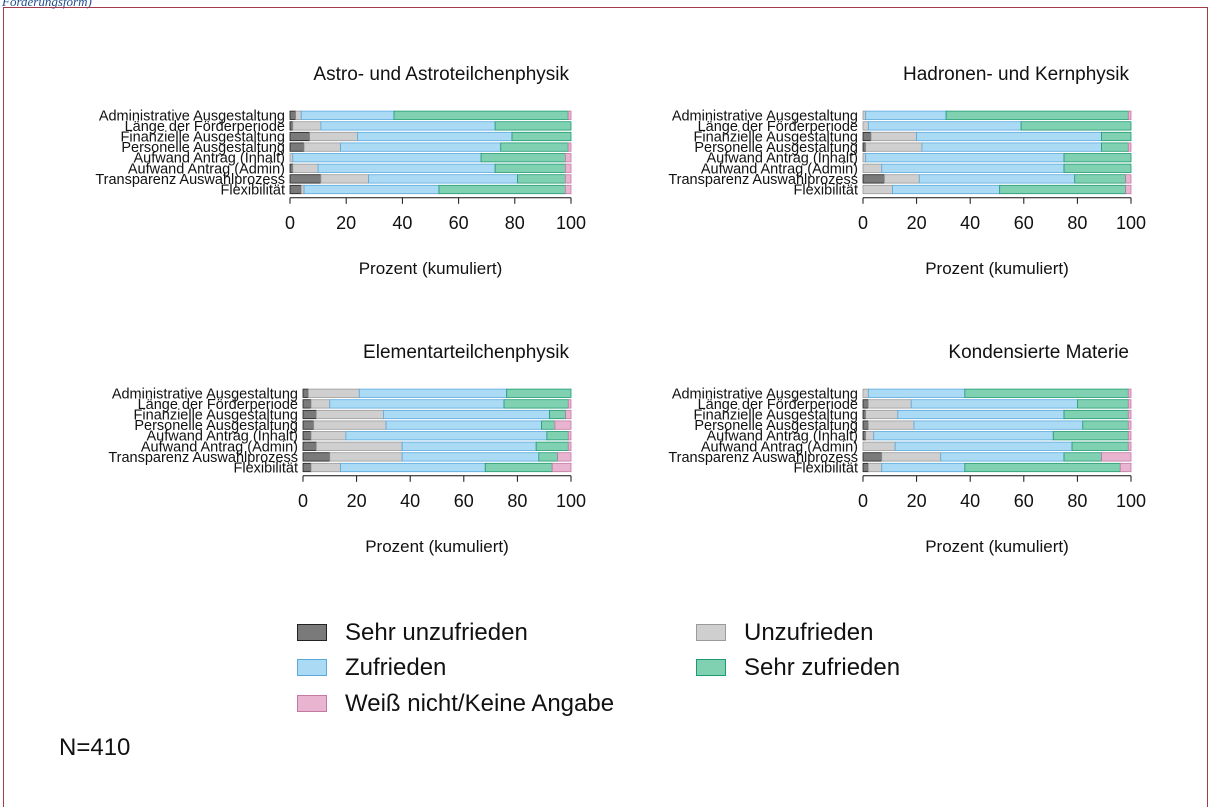 This screenshot has height=807, width=1212. Describe the element at coordinates (782, 159) in the screenshot. I see `category-label: Aufwand Antrag (Inhalt)` at that location.